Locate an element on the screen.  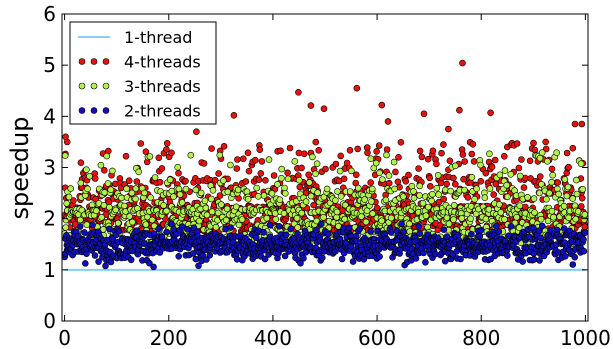
legend: 1-thread 4-threads 3-threads 2-threads is located at coordinates (143, 73).